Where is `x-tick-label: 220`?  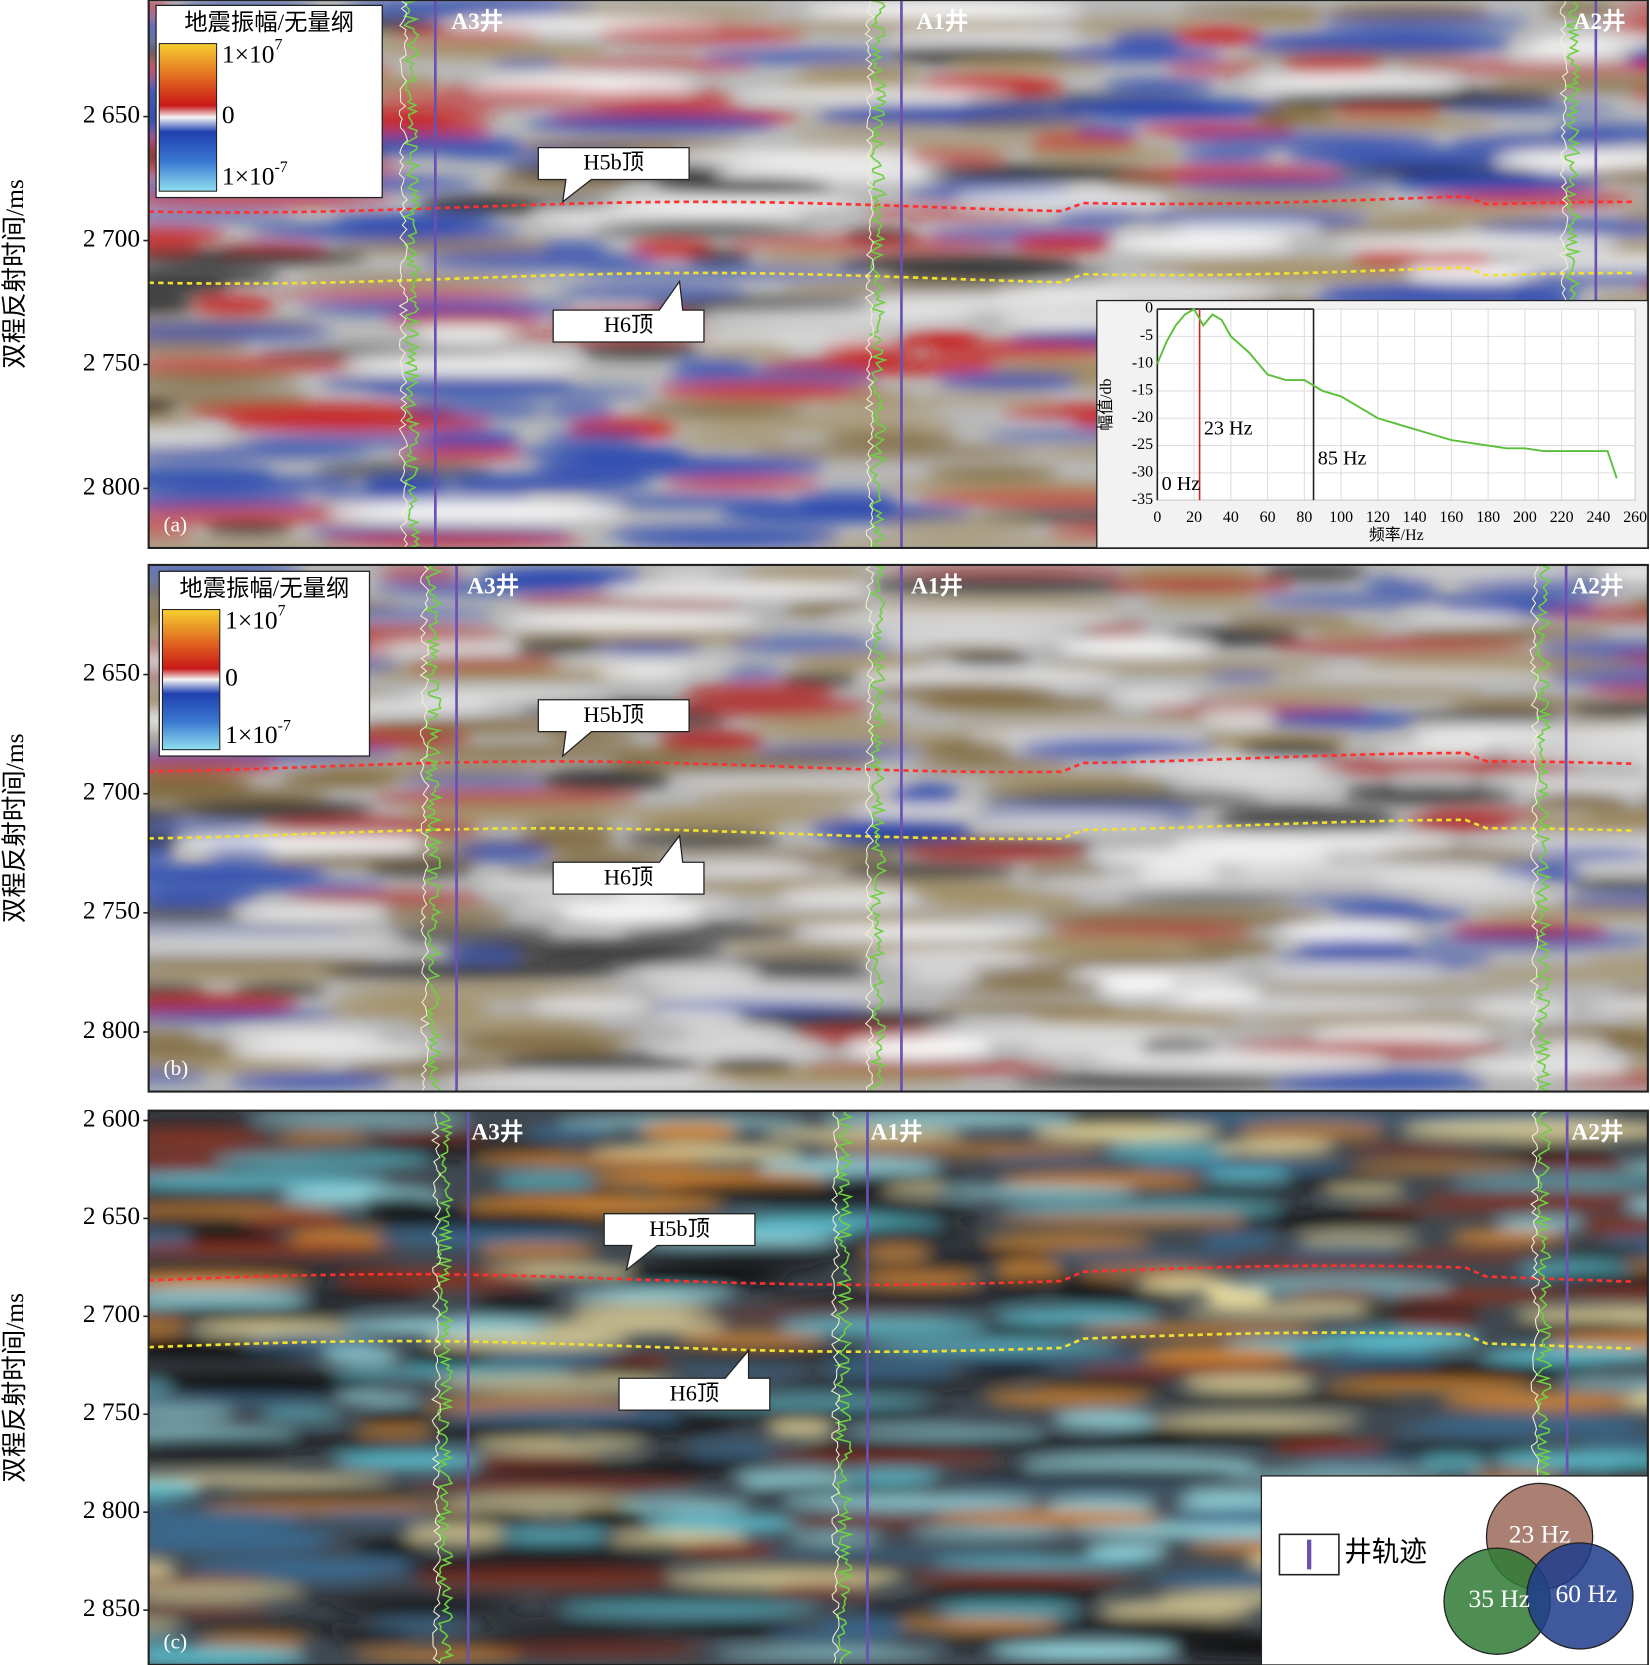
x-tick-label: 220 is located at coordinates (1562, 517).